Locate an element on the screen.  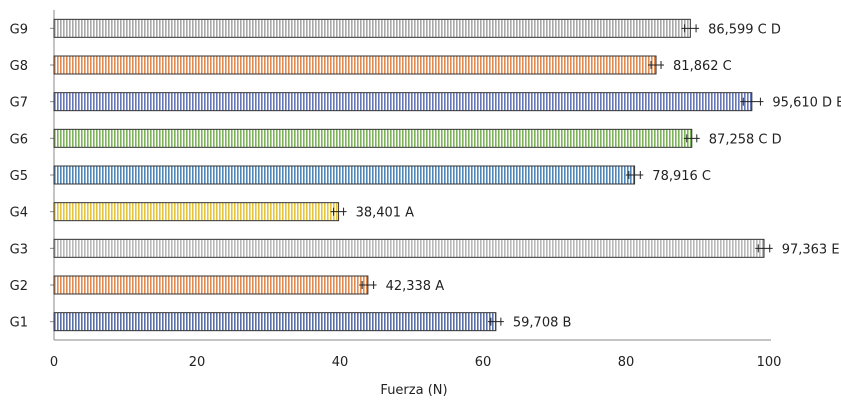
bar-g2 is located at coordinates (211, 285).